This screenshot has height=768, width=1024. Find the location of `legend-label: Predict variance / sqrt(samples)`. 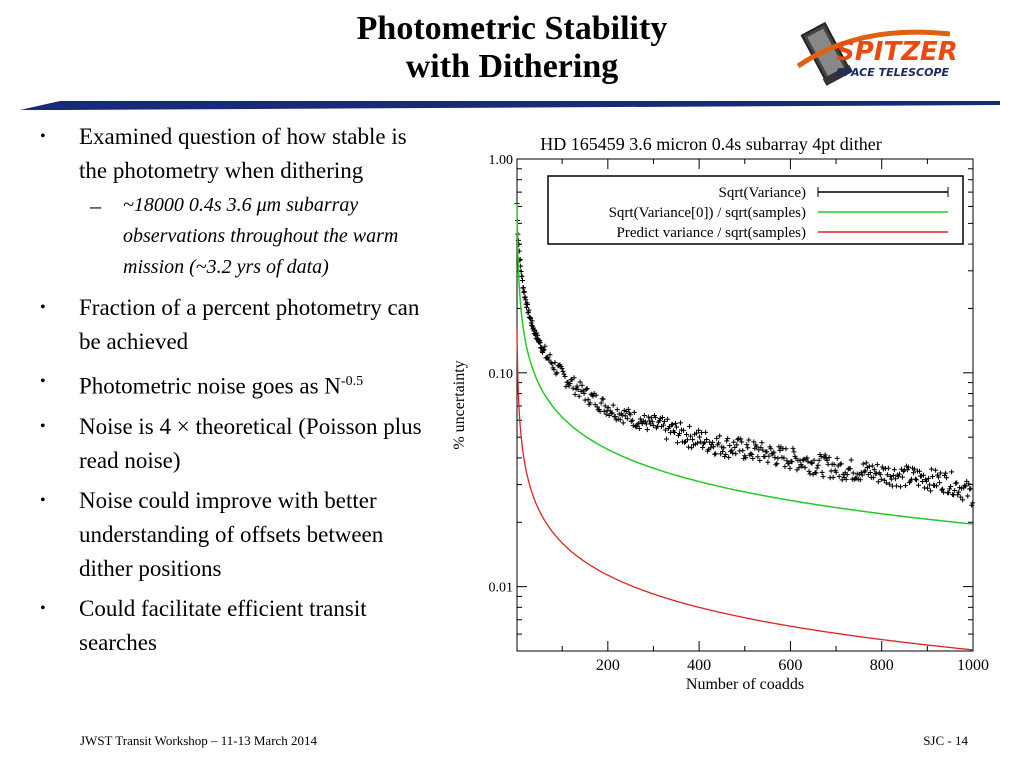

legend-label: Predict variance / sqrt(samples) is located at coordinates (711, 233).